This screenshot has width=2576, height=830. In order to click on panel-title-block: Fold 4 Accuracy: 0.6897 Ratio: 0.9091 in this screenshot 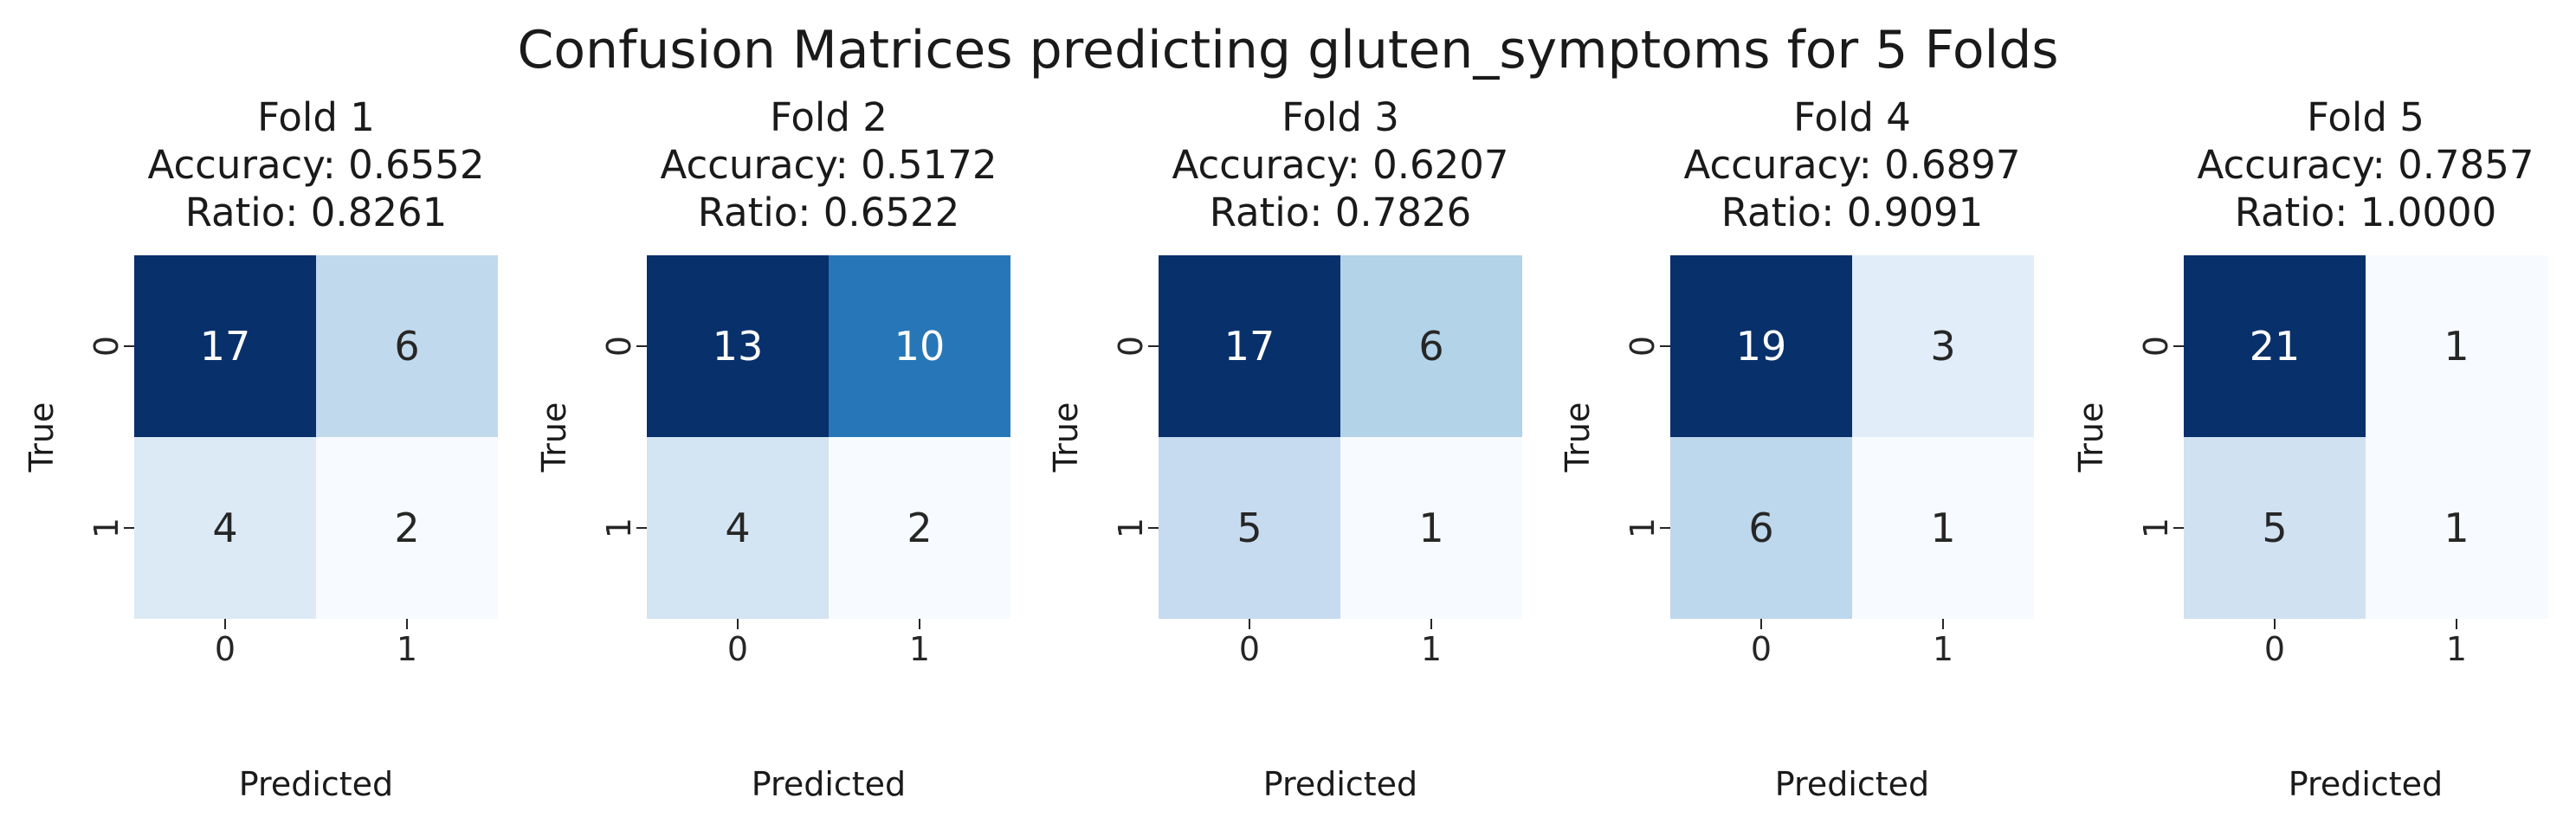, I will do `click(1852, 165)`.